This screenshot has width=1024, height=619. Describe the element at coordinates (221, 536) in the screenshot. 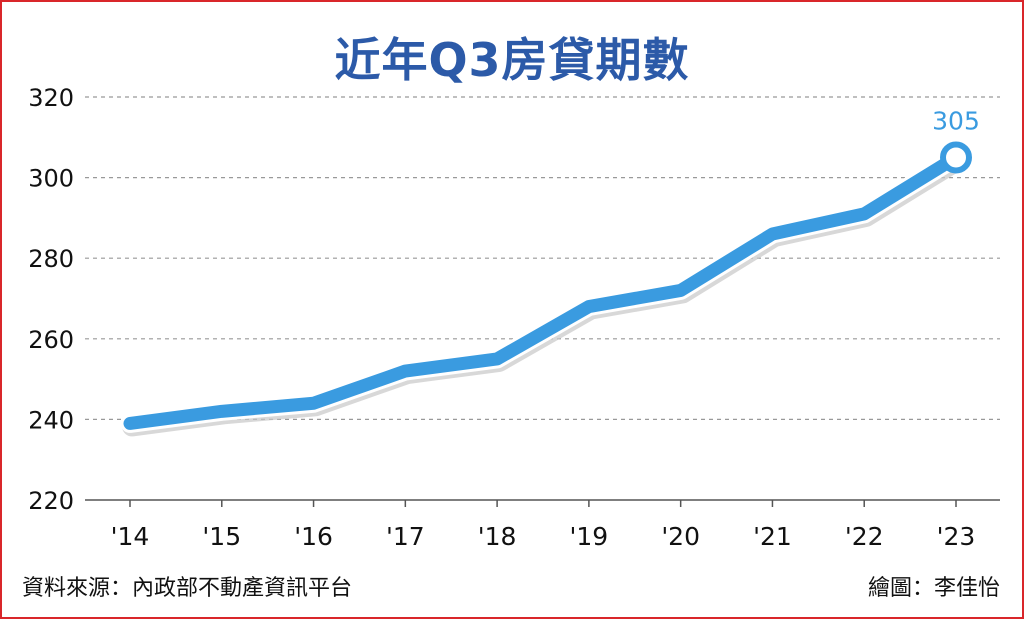

I see `x-tick-label: '15` at that location.